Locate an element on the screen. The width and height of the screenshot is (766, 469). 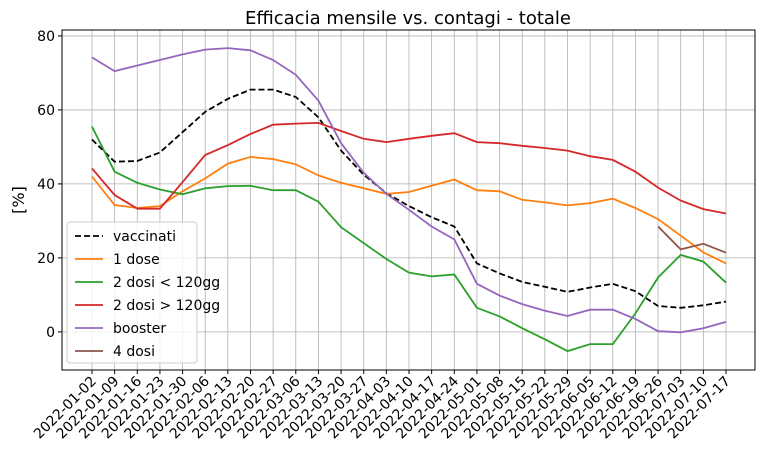
legend-label: 2 dosi < 120gg is located at coordinates (166, 283).